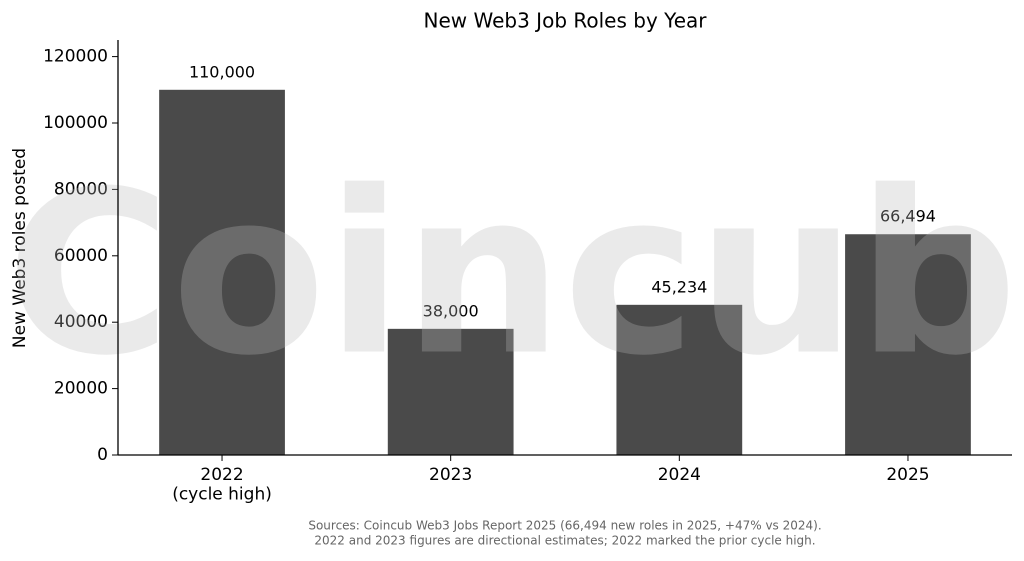 This screenshot has height=561, width=1024. What do you see at coordinates (81, 256) in the screenshot?
I see `y-tick-label: 60000` at bounding box center [81, 256].